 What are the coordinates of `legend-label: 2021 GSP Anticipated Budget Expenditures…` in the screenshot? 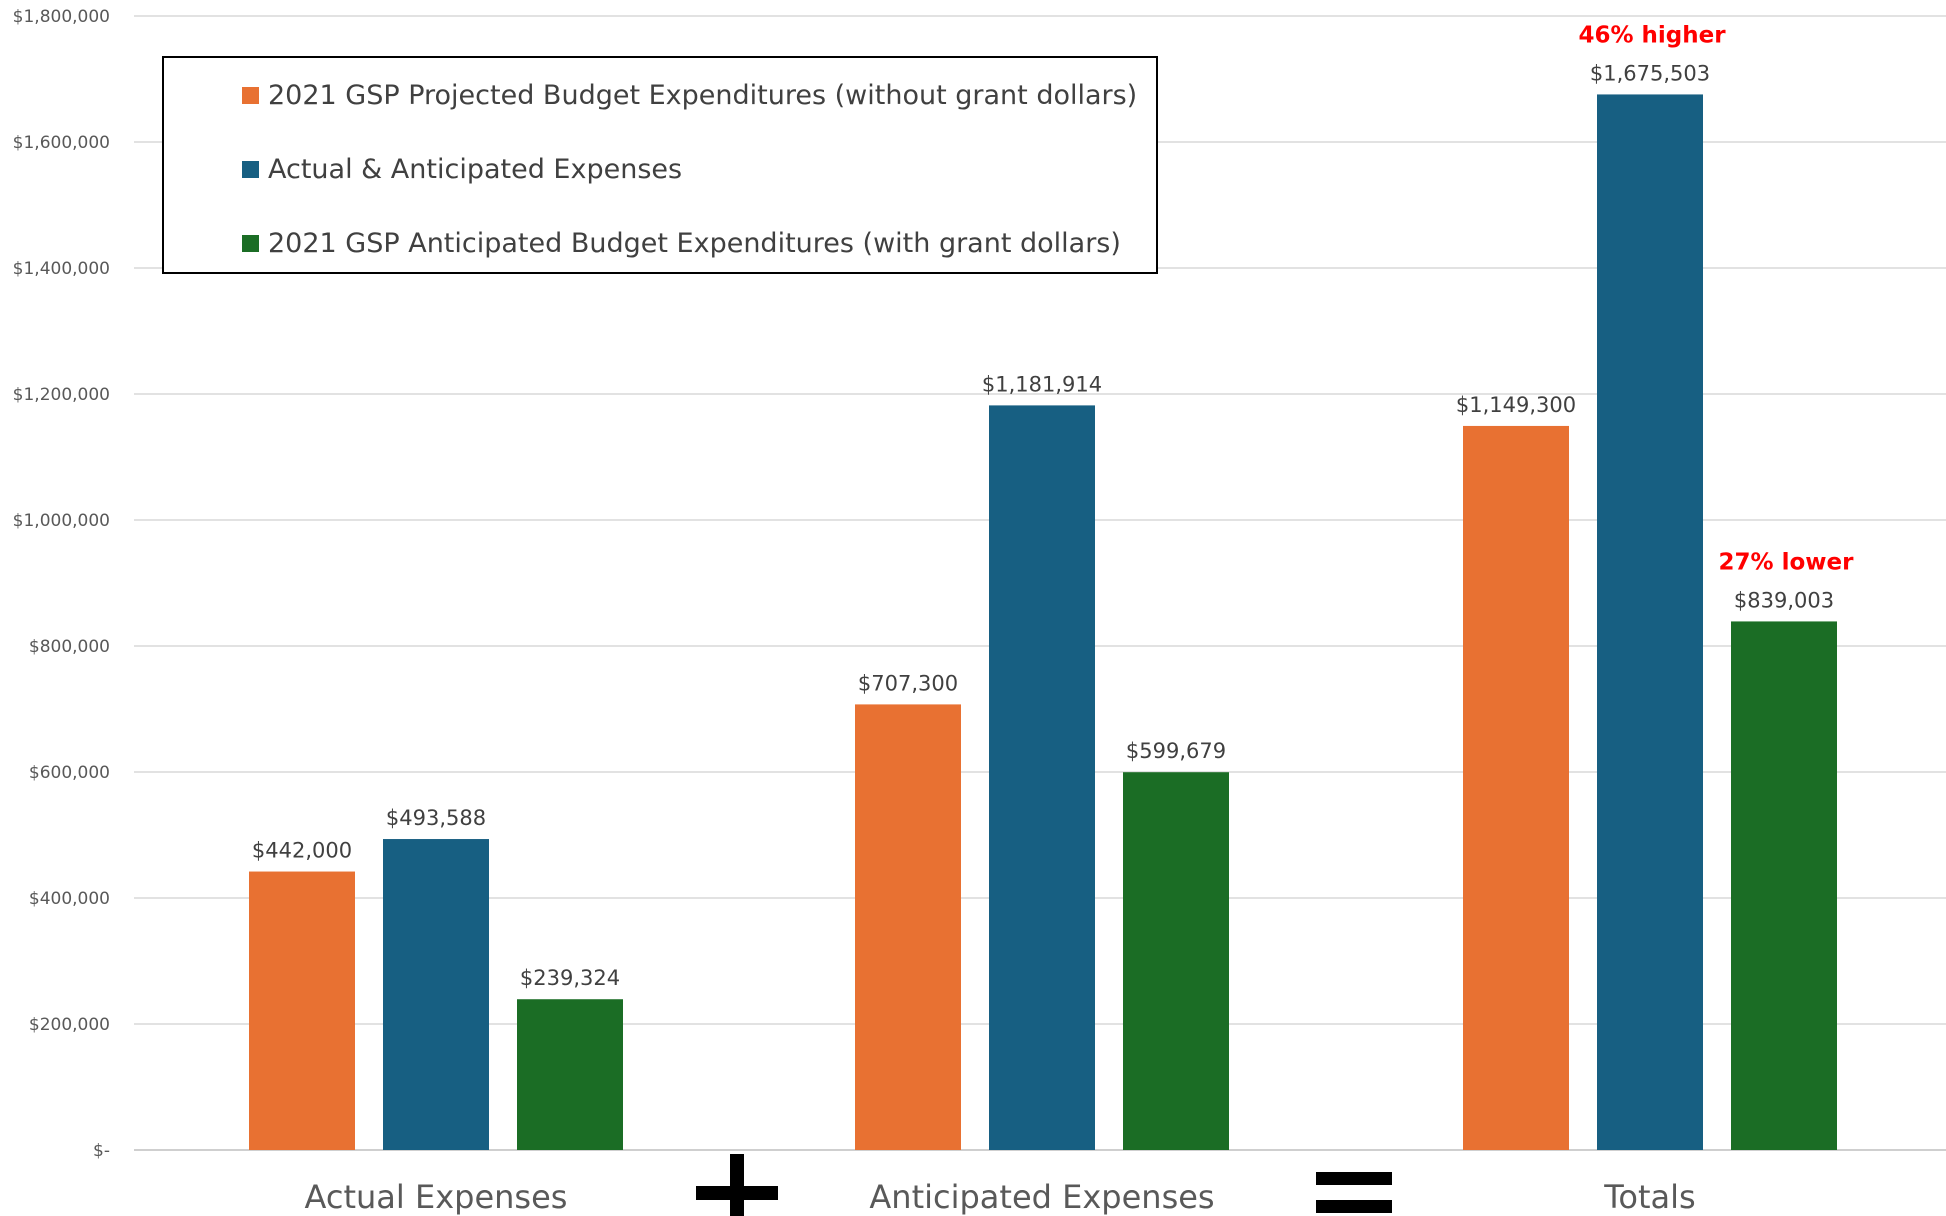 It's located at (694, 243).